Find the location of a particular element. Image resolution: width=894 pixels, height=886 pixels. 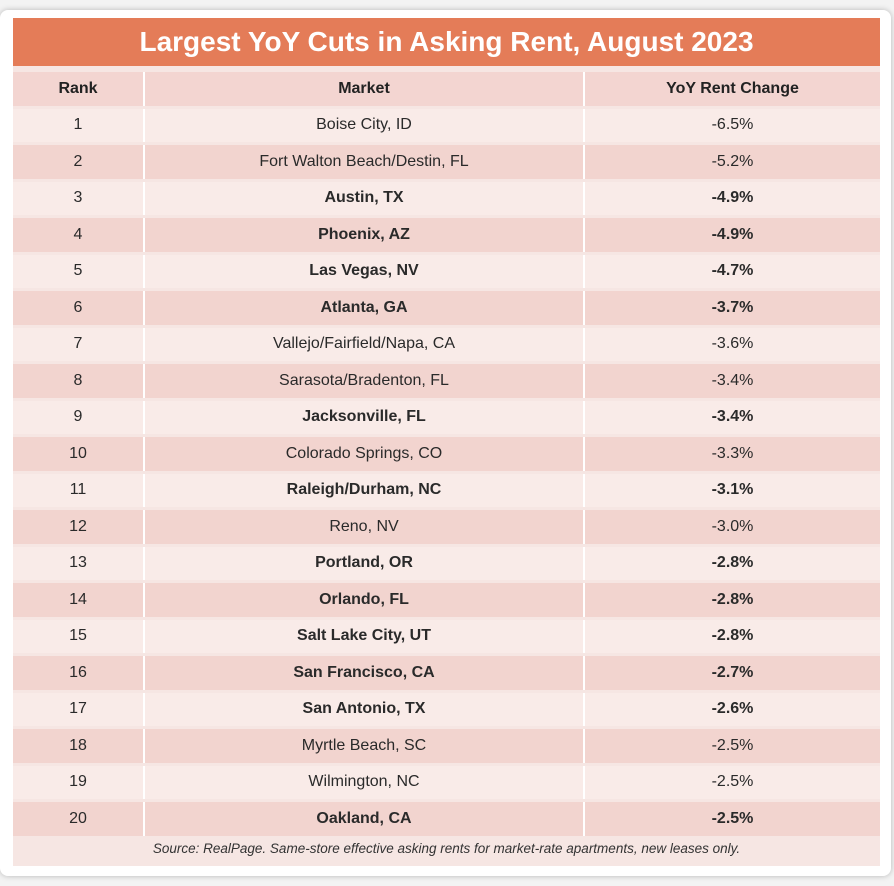

table-header-row: Rank Market YoY Rent Change is located at coordinates (446, 89).